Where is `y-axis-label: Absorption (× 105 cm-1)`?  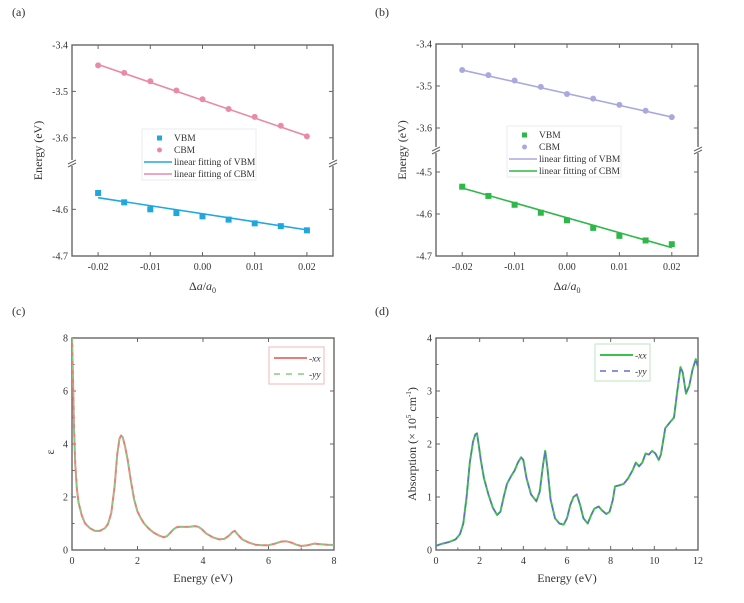 y-axis-label: Absorption (× 105 cm-1) is located at coordinates (412, 444).